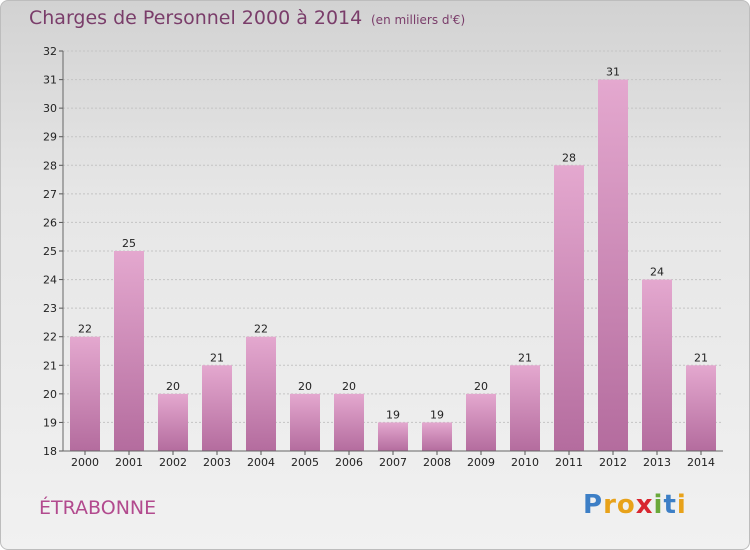 The height and width of the screenshot is (550, 750). Describe the element at coordinates (50, 337) in the screenshot. I see `y-tick-label: 22` at that location.